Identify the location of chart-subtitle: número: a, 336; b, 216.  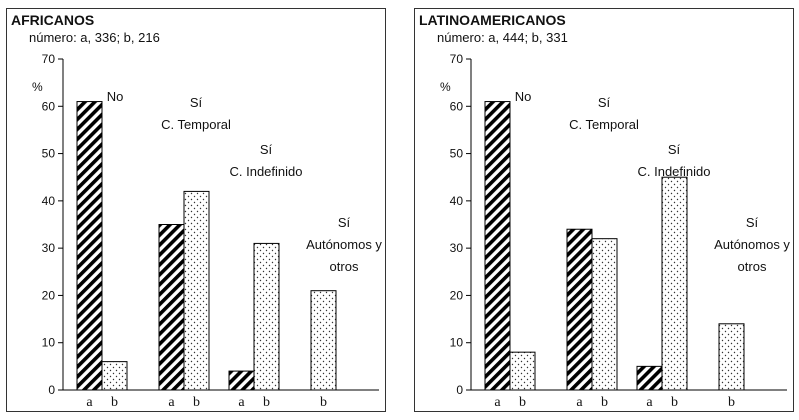
(94, 37).